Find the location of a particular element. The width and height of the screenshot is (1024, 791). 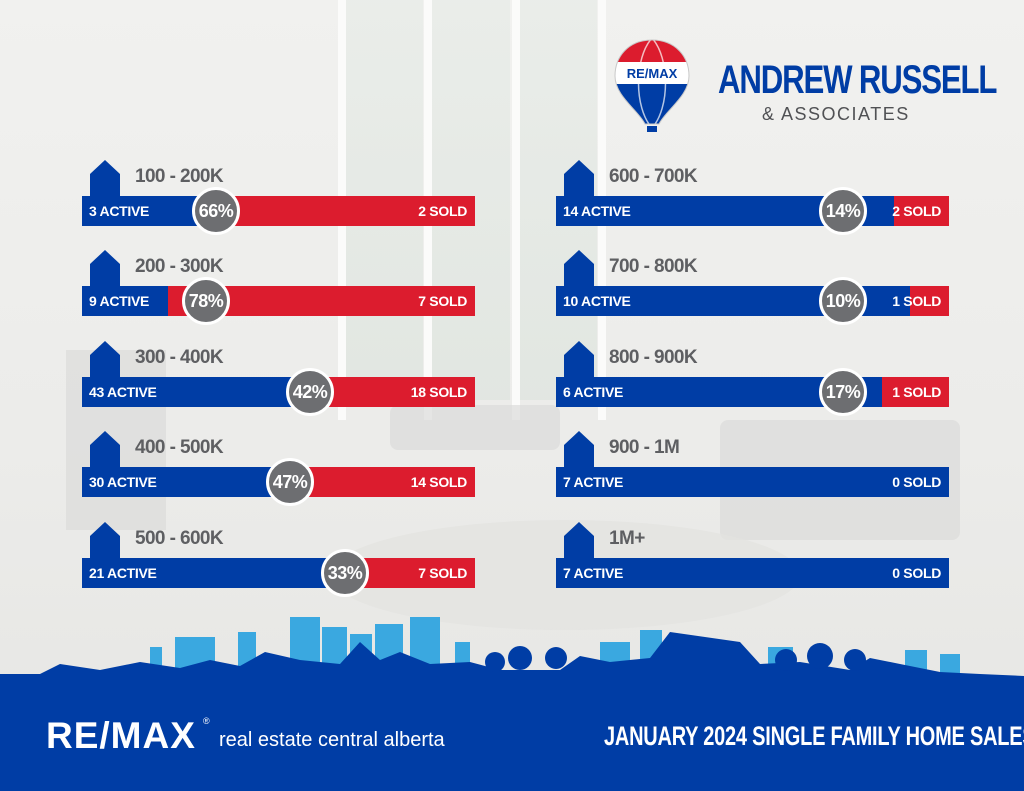

sales-bar: 14 ACTIVE 2 SOLD 14% is located at coordinates (752, 211).